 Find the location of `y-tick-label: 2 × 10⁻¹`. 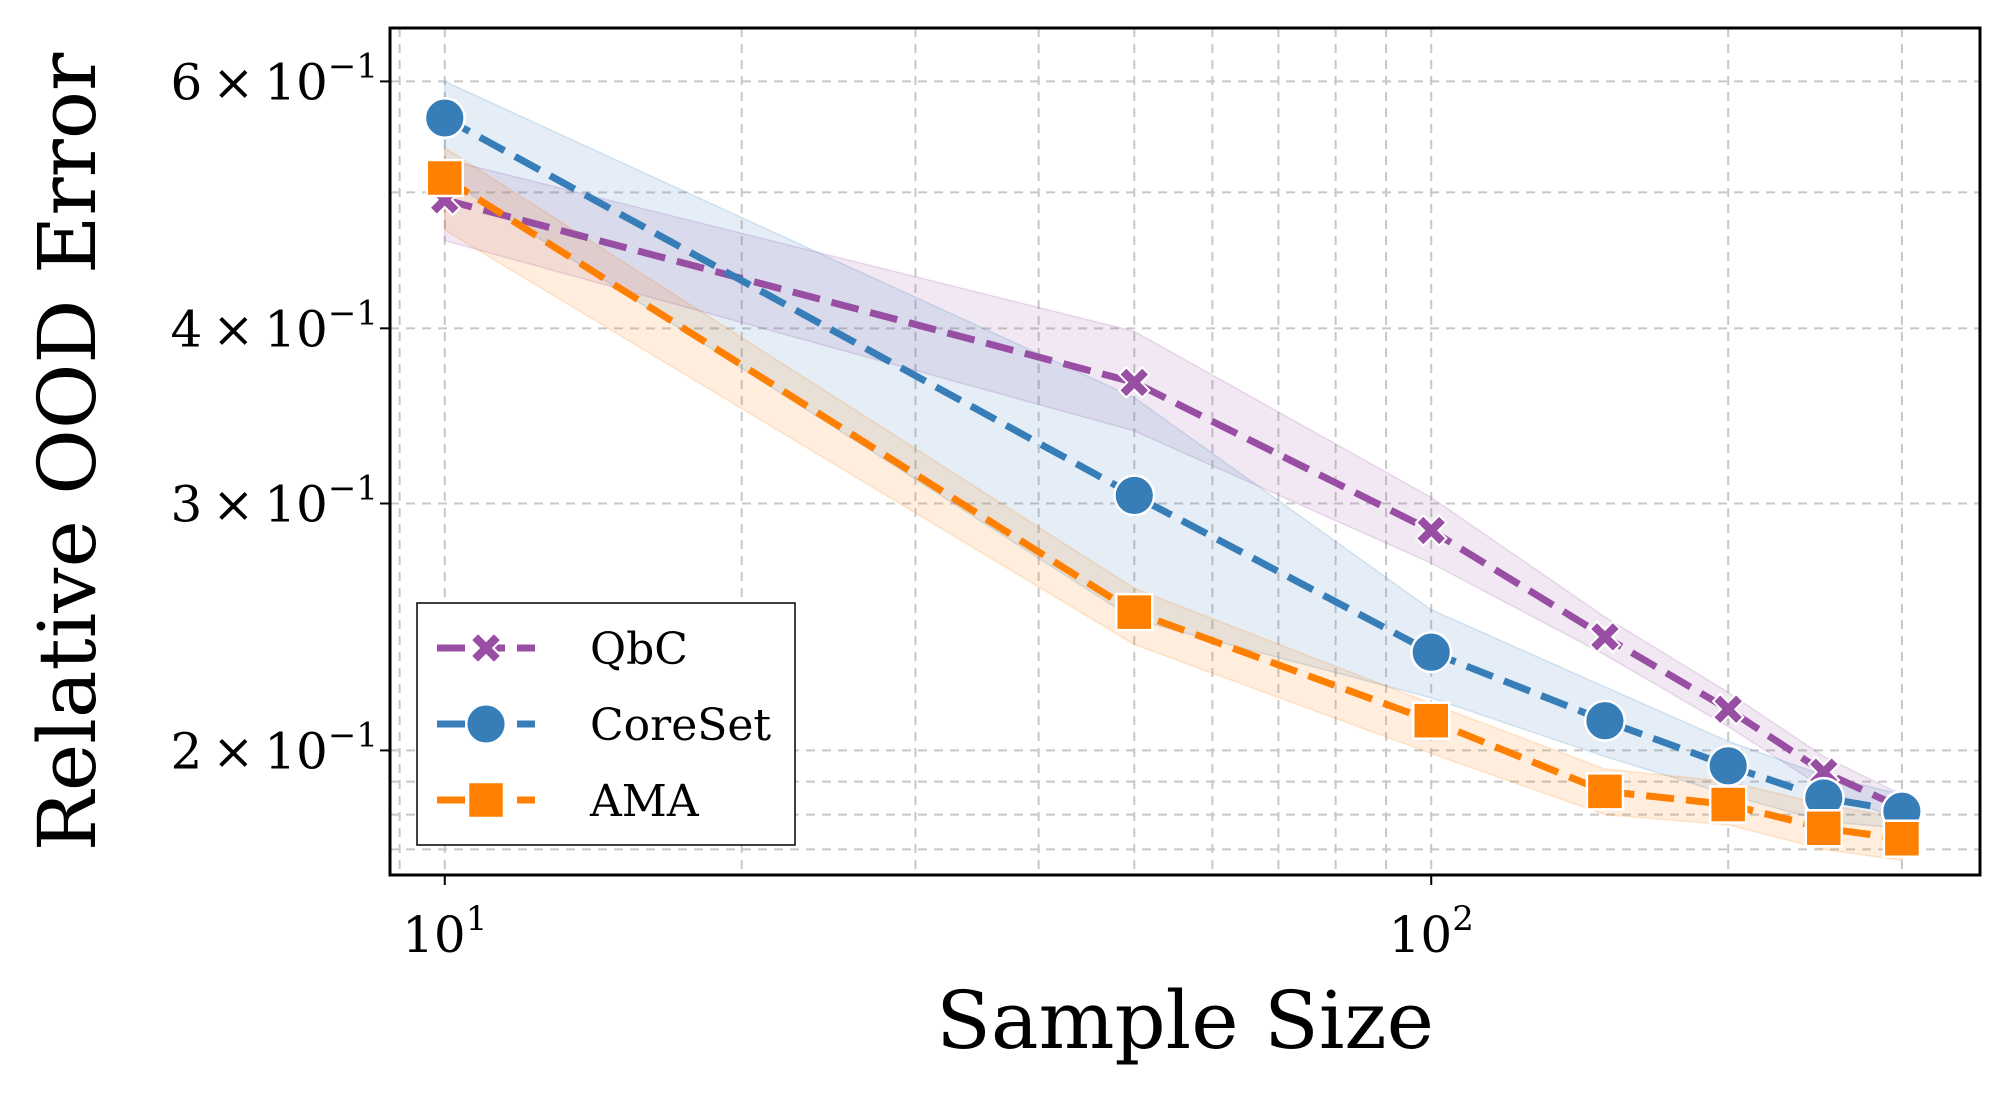

y-tick-label: 2 × 10⁻¹ is located at coordinates (274, 747).